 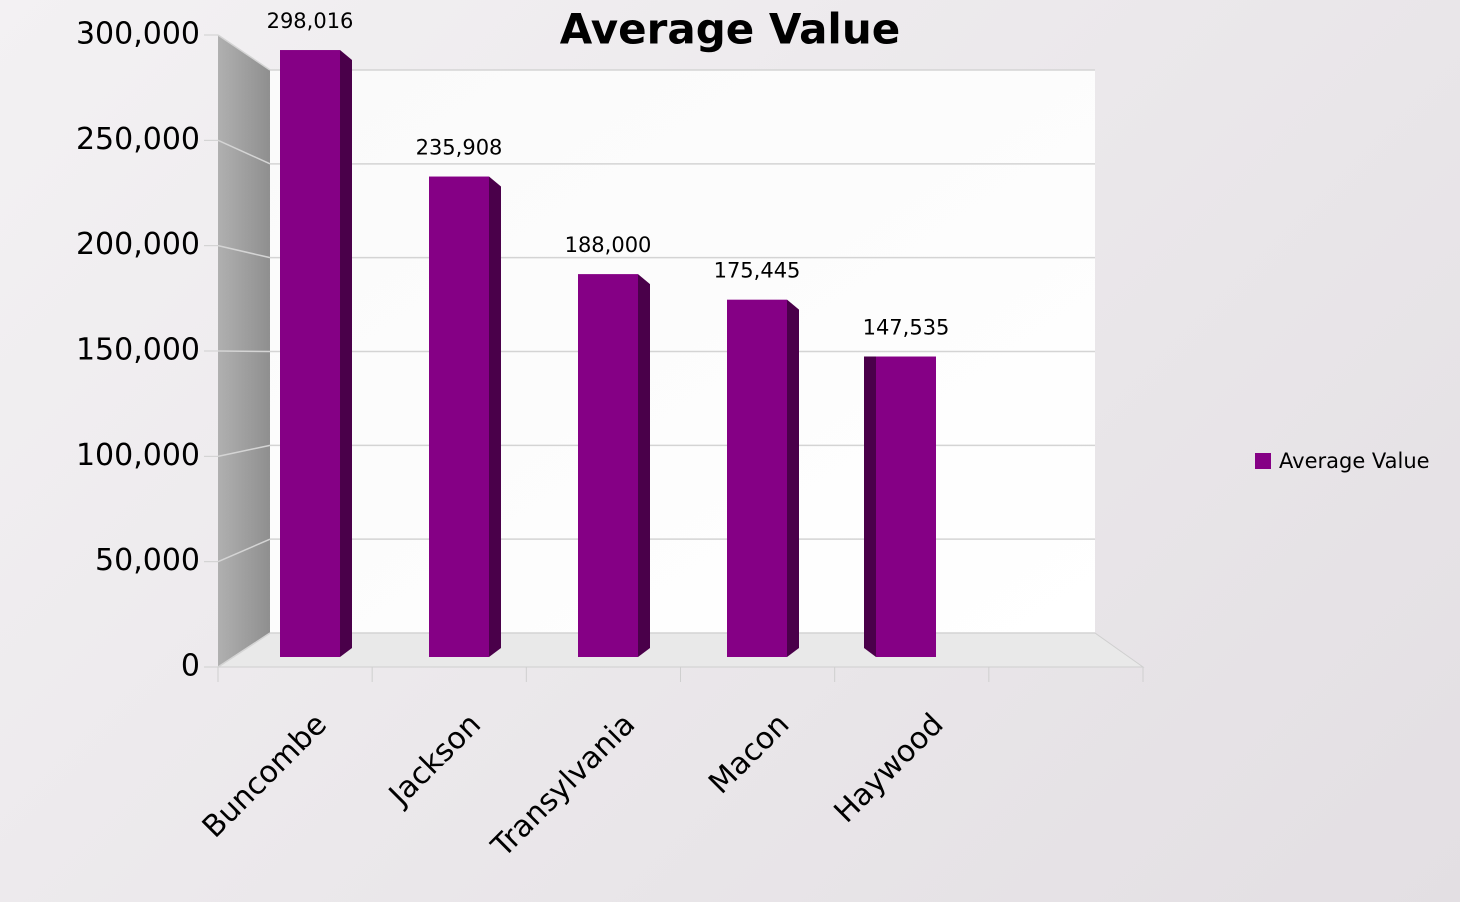 I want to click on y-tick-label: 0, so click(x=190, y=666).